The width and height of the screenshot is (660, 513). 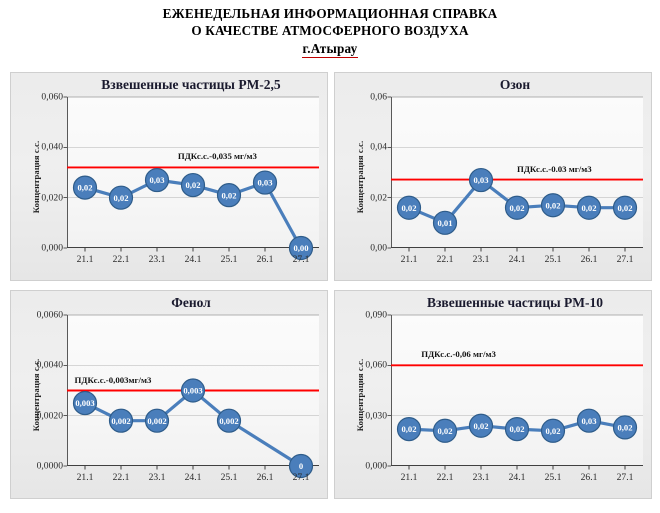 What do you see at coordinates (554, 168) in the screenshot?
I see `limit-annotation: ПДКс.с.-0.03 мг/м3` at bounding box center [554, 168].